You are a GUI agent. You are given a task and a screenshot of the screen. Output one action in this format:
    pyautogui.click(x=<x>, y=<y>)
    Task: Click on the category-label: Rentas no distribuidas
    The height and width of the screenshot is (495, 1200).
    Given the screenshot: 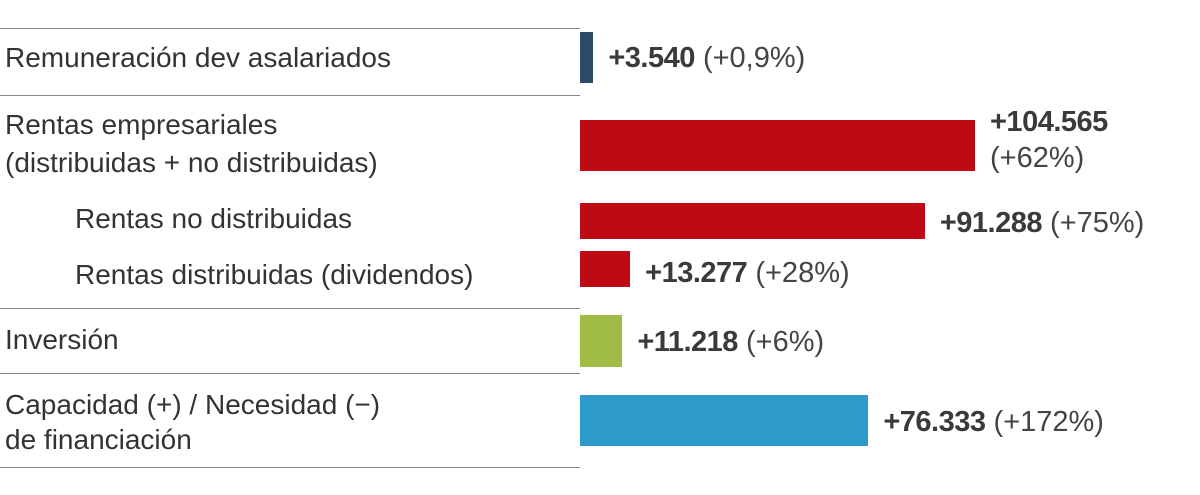 What is the action you would take?
    pyautogui.click(x=214, y=218)
    